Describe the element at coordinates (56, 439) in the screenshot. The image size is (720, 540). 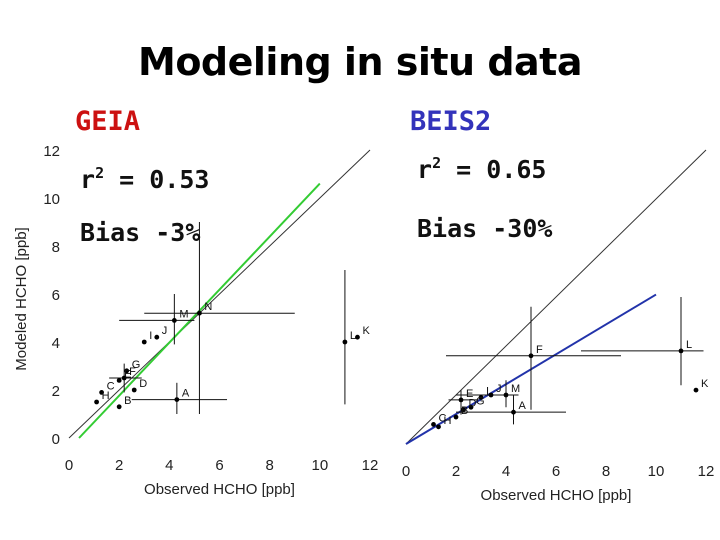
I see `y-tick-label: 0` at that location.